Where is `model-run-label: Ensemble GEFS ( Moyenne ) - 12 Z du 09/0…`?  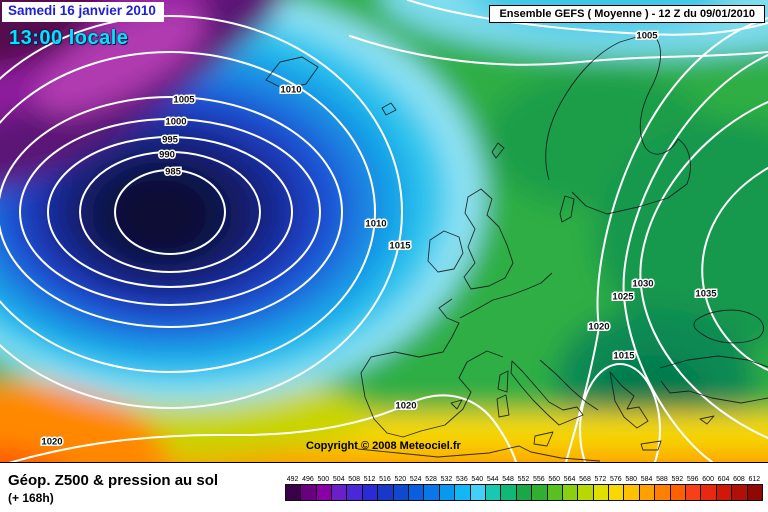
model-run-label: Ensemble GEFS ( Moyenne ) - 12 Z du 09/0… is located at coordinates (627, 14).